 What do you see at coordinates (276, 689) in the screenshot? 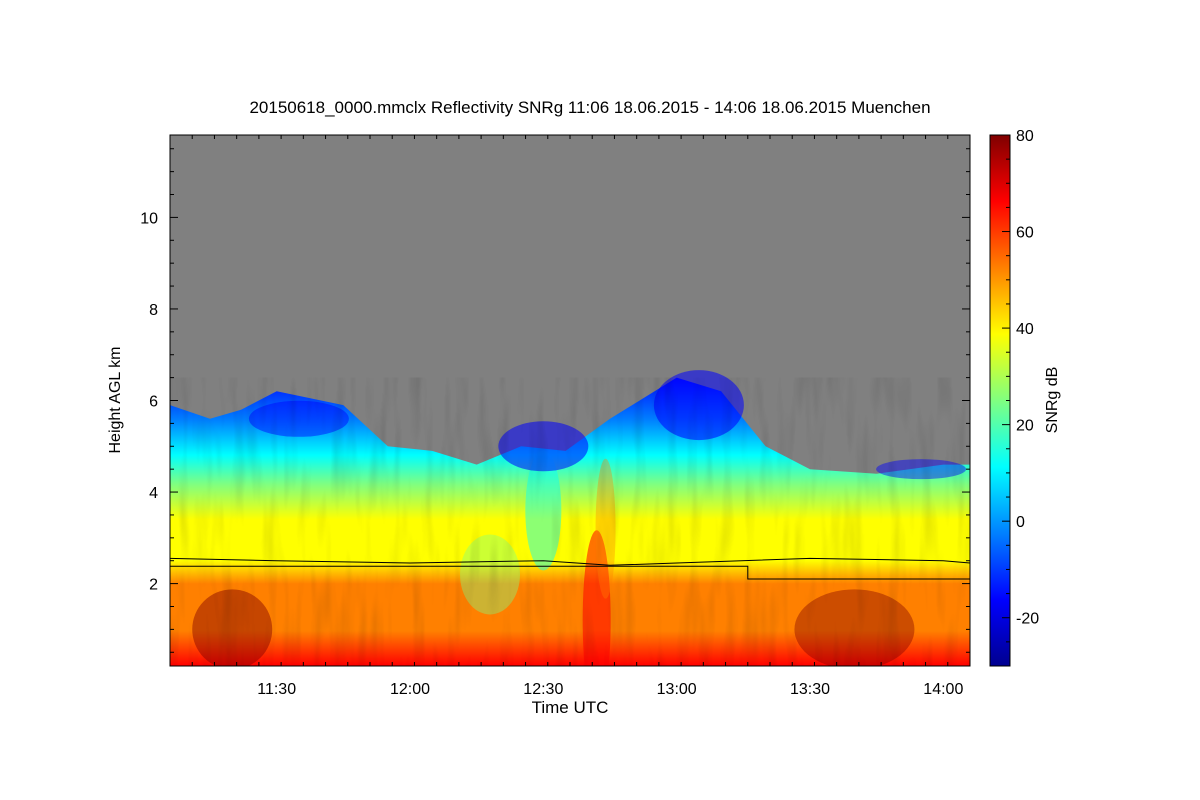
I see `x-tick-label: 11:30` at bounding box center [276, 689].